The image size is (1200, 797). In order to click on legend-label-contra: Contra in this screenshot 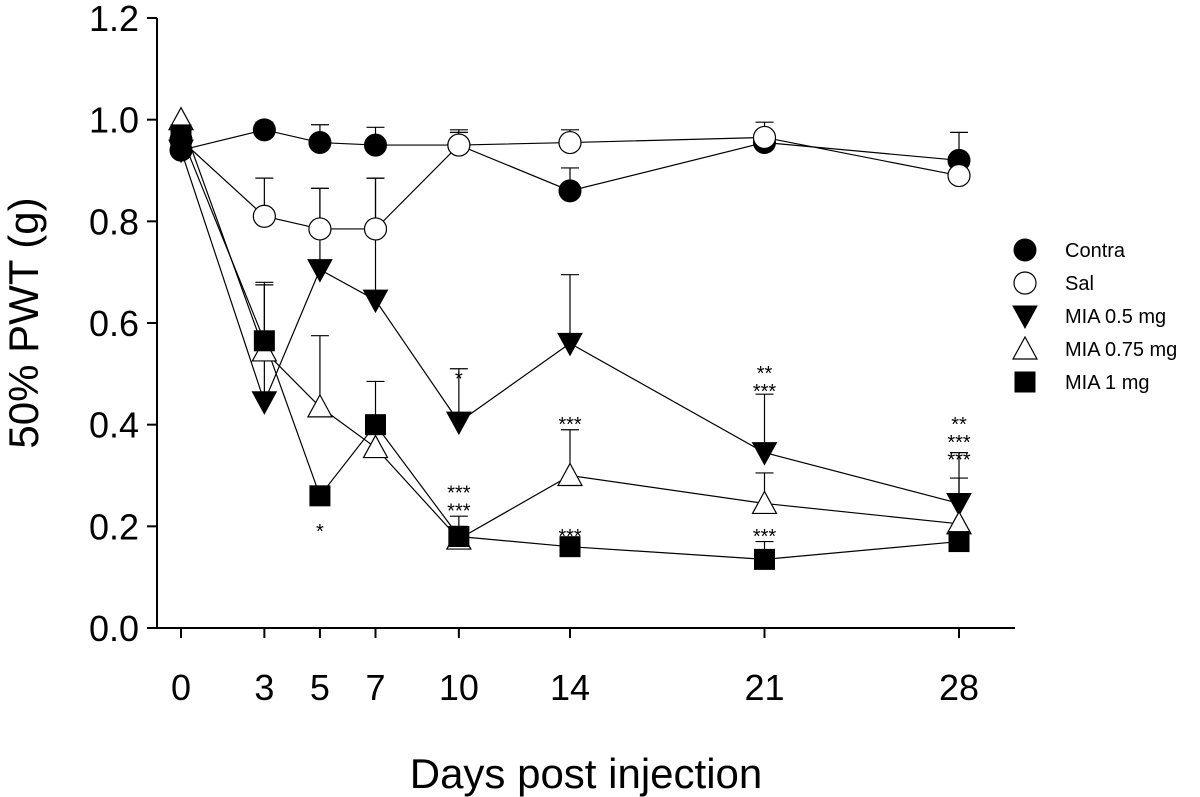, I will do `click(1095, 251)`.